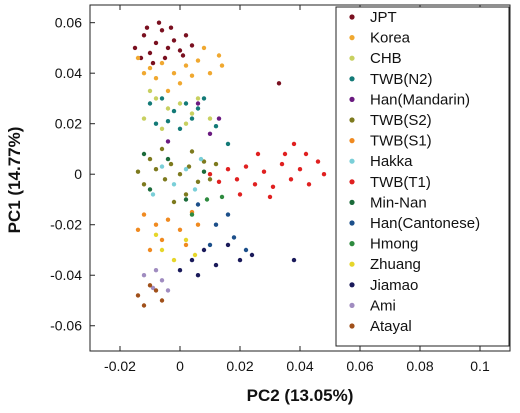 The height and width of the screenshot is (413, 520). What do you see at coordinates (394, 244) in the screenshot?
I see `legend-label: Hmong` at bounding box center [394, 244].